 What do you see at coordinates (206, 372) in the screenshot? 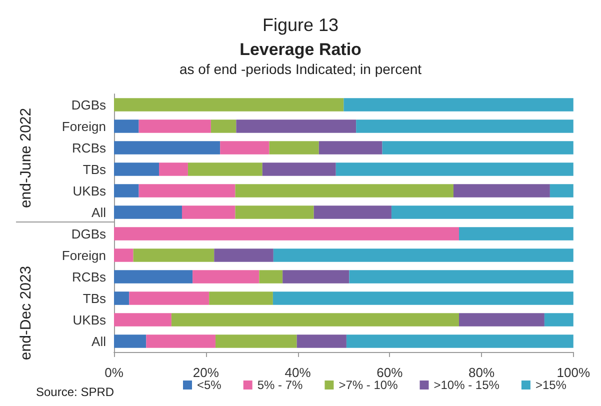
I see `x-tick-label: 20%` at bounding box center [206, 372].